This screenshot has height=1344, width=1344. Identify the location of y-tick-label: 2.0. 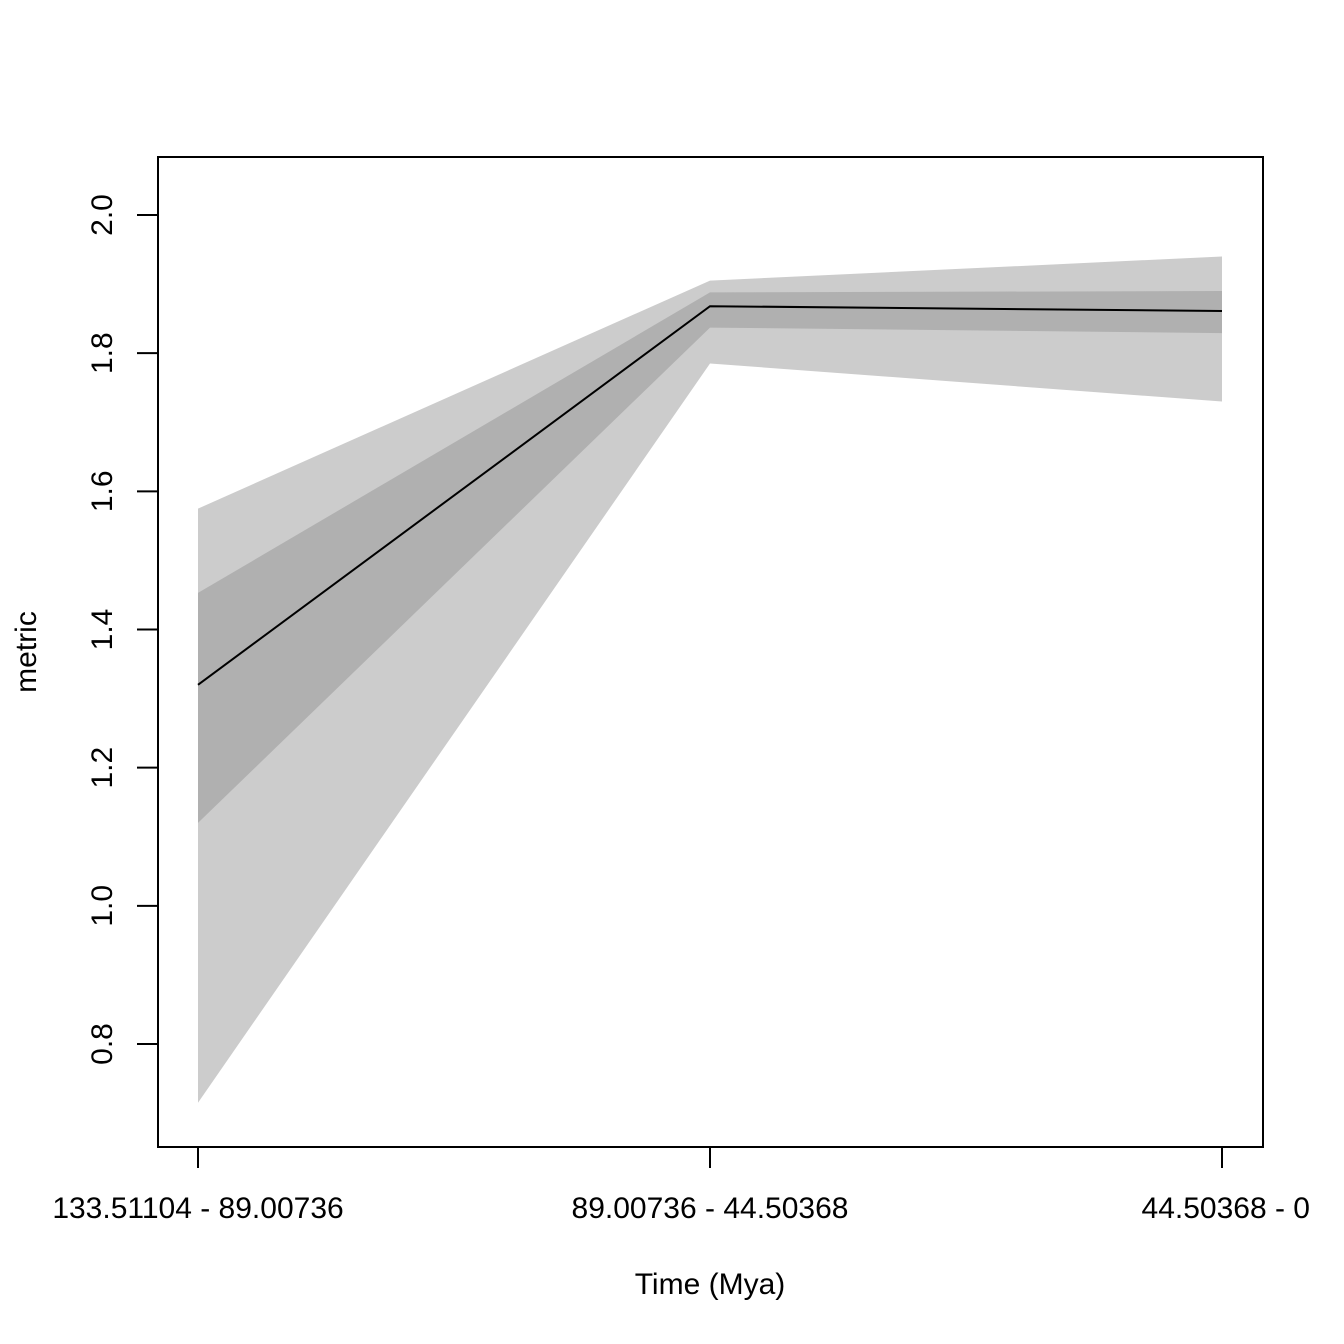
(102, 215).